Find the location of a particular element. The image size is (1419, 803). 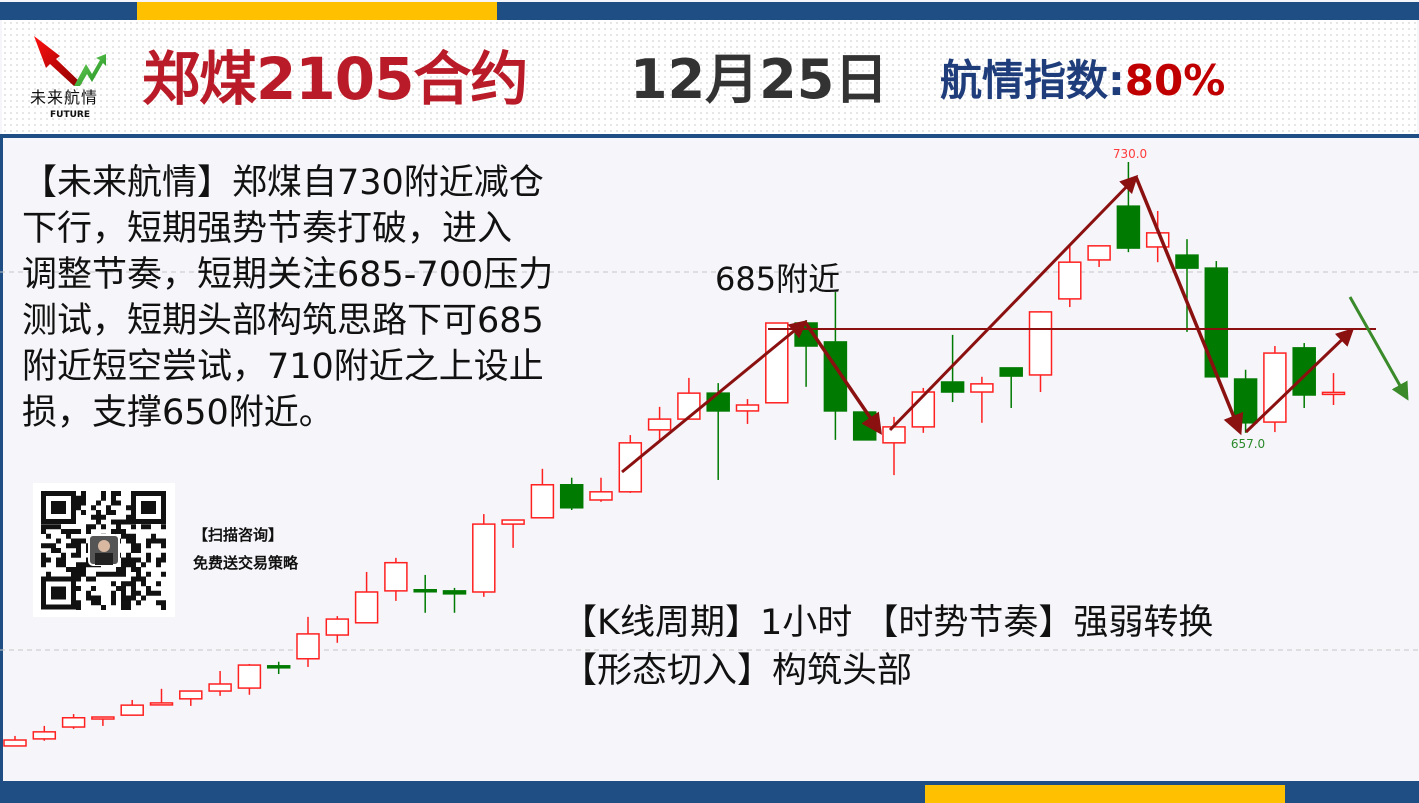

page-title: 郑煤2105合约 is located at coordinates (335, 79).